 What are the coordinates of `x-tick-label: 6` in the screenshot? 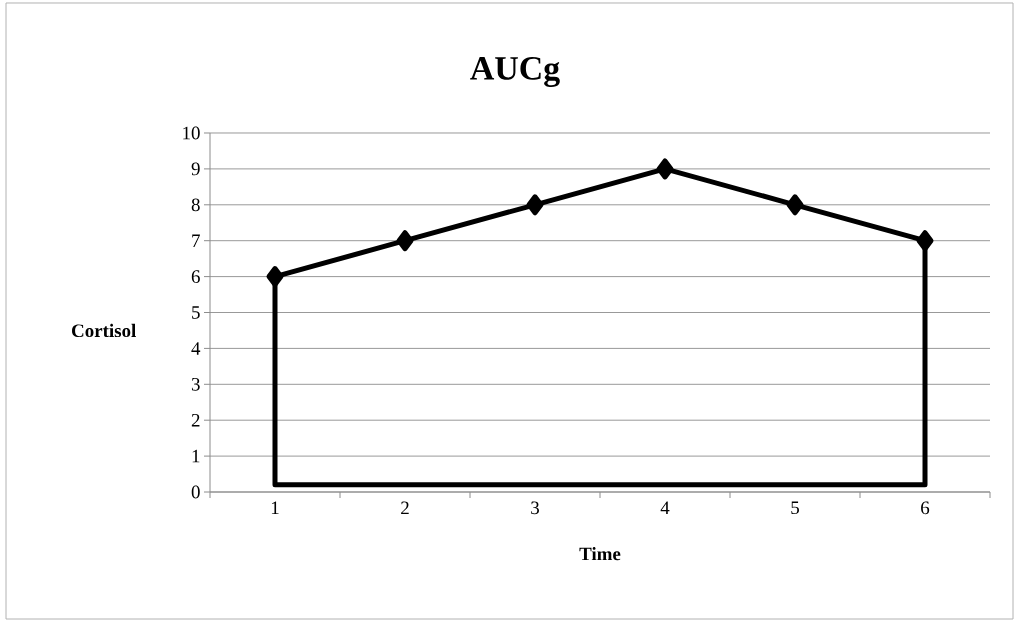 It's located at (925, 508).